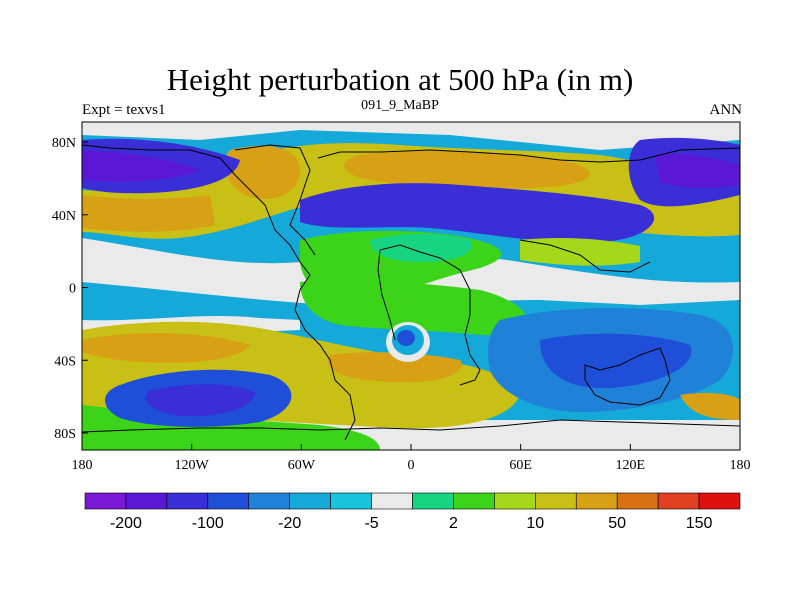  What do you see at coordinates (710, 406) in the screenshot?
I see `south-orange-cell-east` at bounding box center [710, 406].